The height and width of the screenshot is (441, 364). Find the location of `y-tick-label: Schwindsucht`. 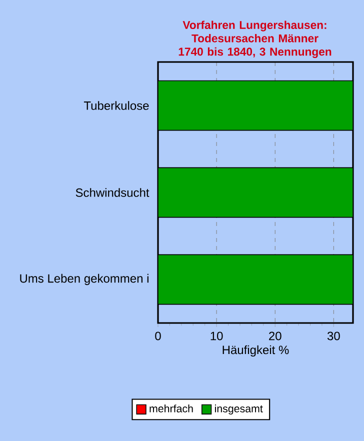

y-tick-label: Schwindsucht is located at coordinates (113, 192).